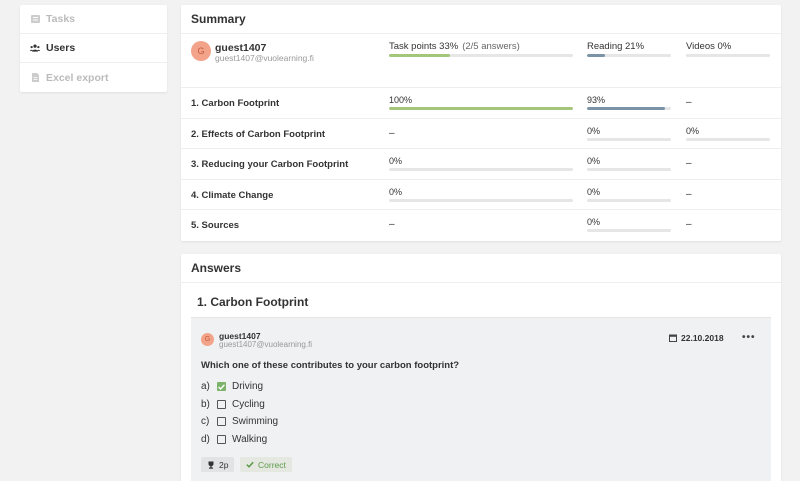 The image size is (800, 481). What do you see at coordinates (749, 337) in the screenshot?
I see `more-options-icon: •••` at bounding box center [749, 337].